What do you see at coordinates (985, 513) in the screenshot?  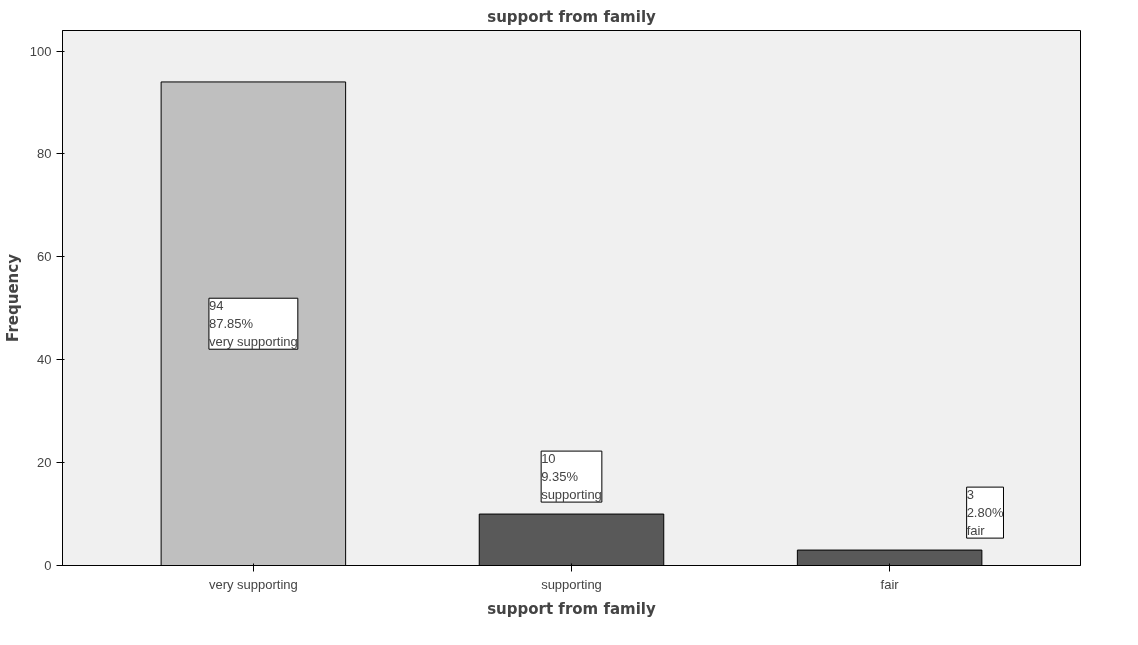 I see `data-label: 3 2.80% fair` at bounding box center [985, 513].